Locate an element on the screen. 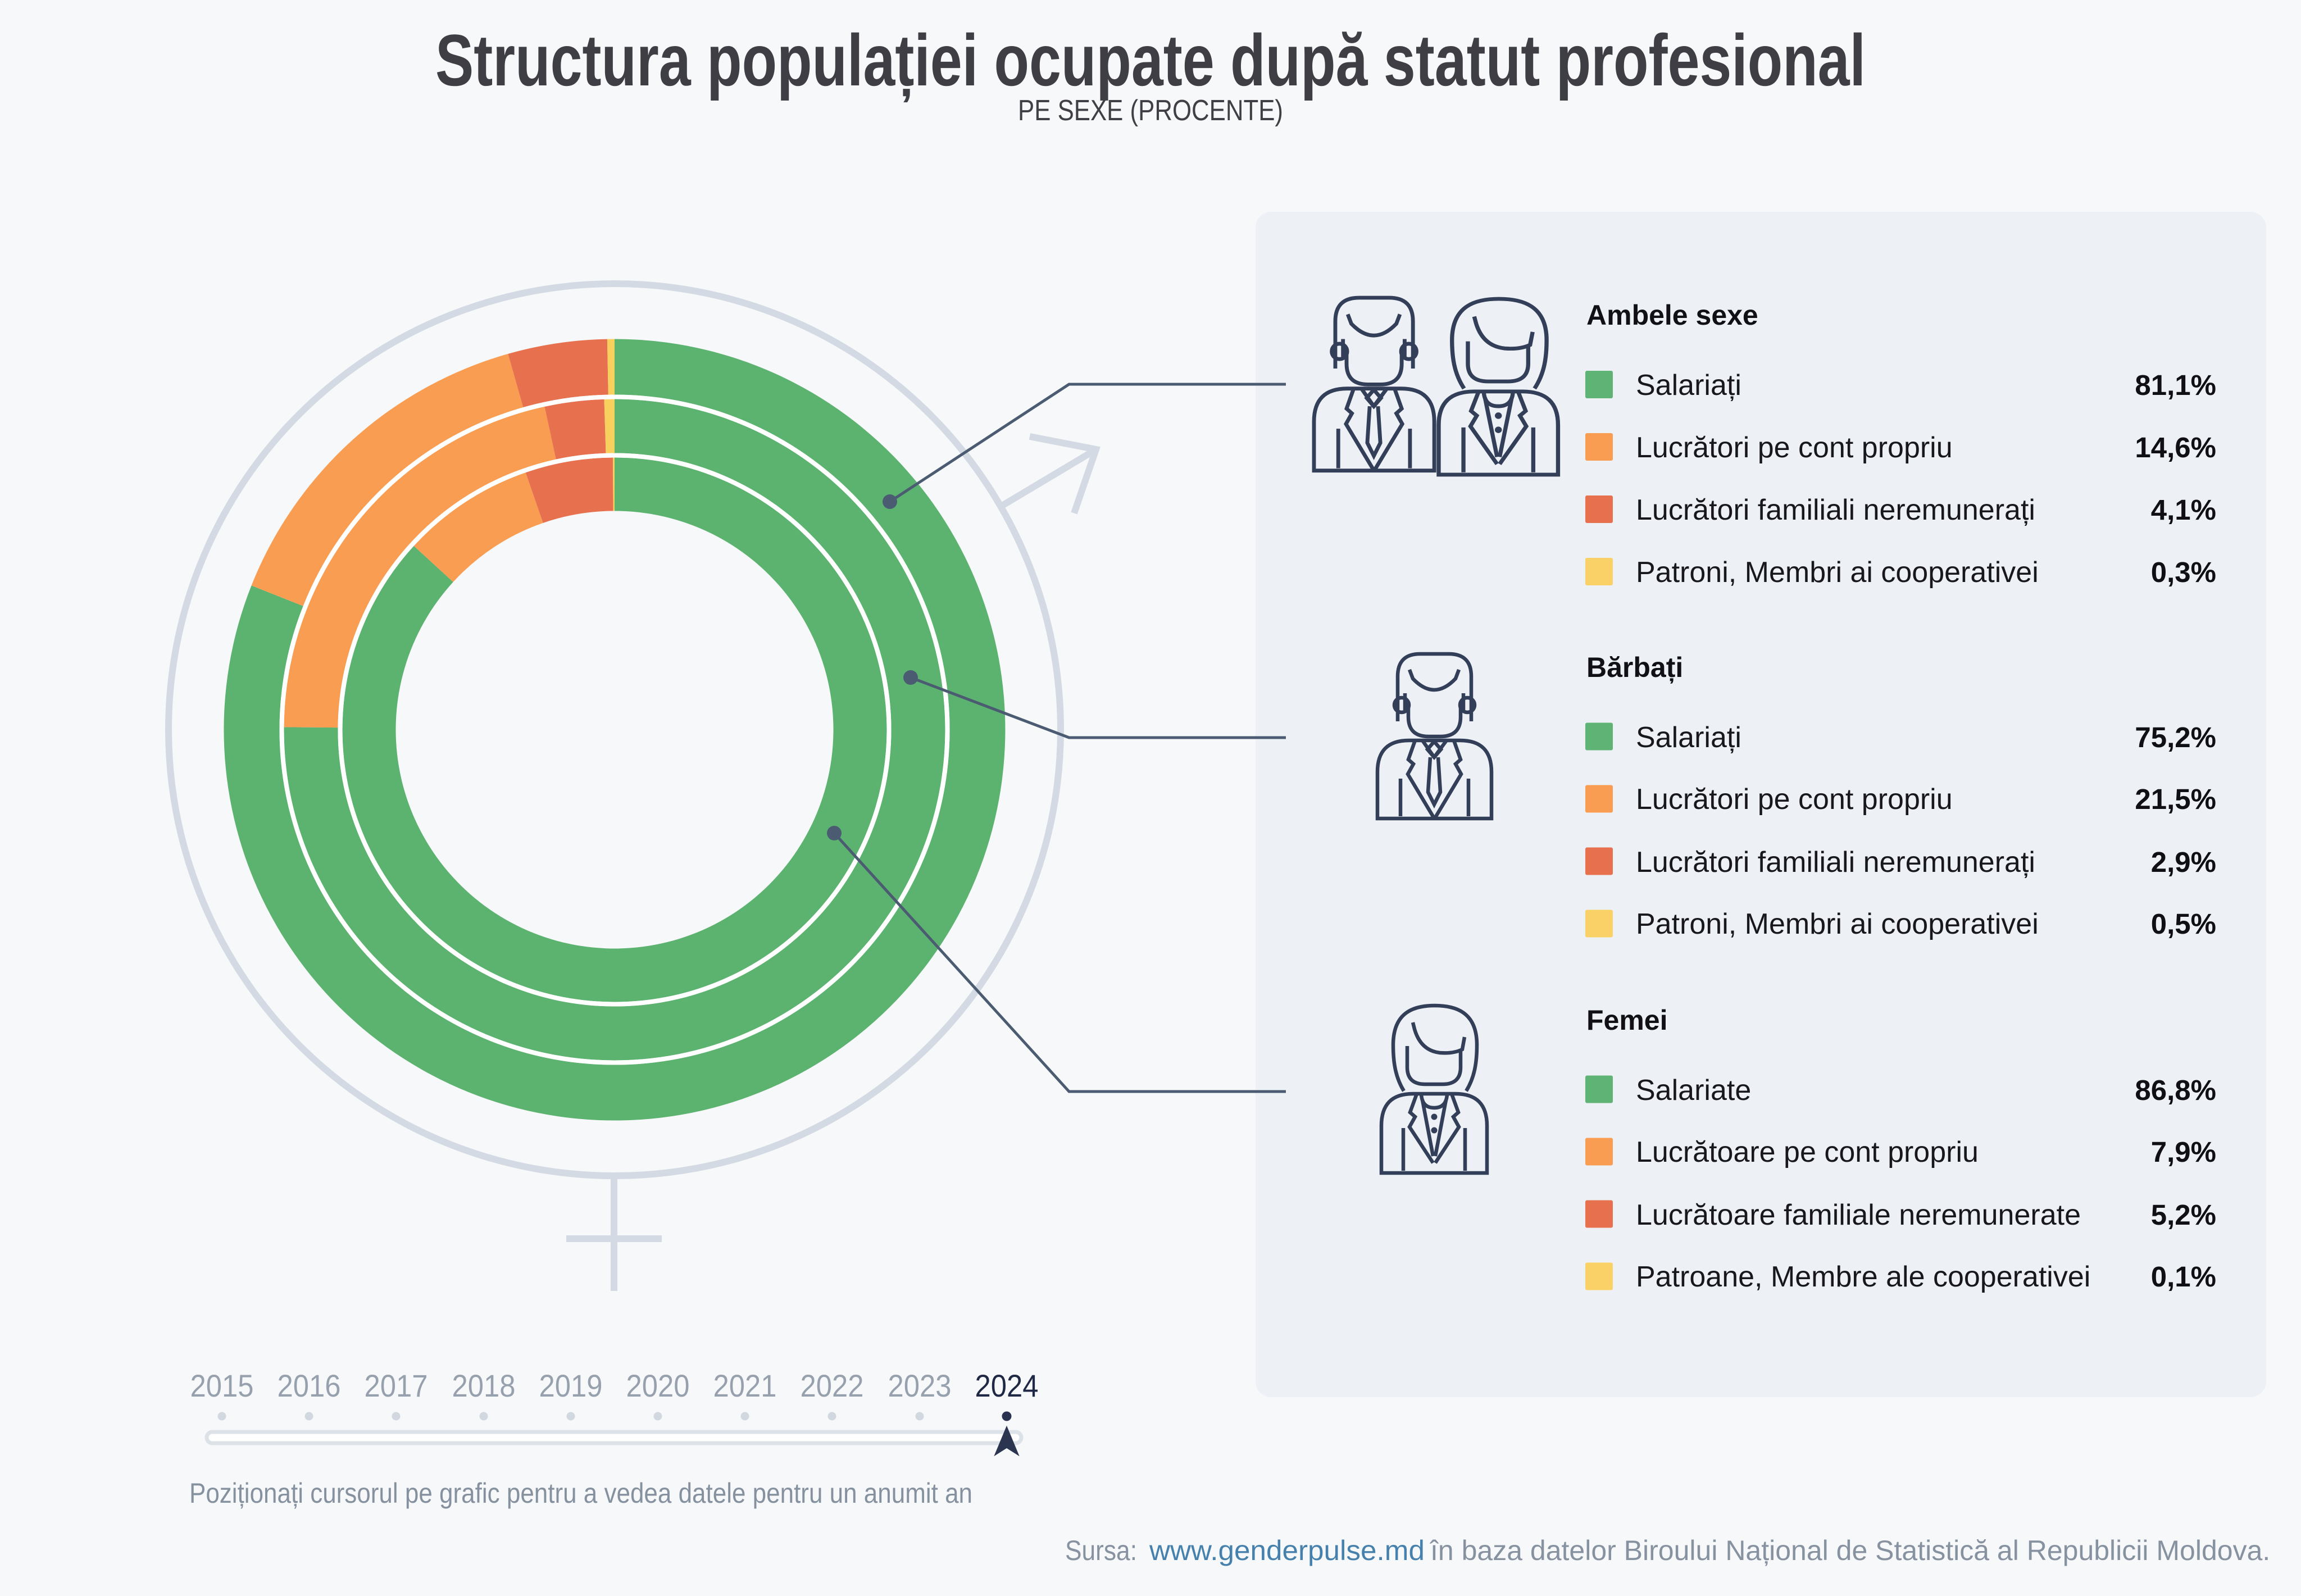 Image resolution: width=2301 pixels, height=1596 pixels. svg-text: 2021 is located at coordinates (745, 1385).